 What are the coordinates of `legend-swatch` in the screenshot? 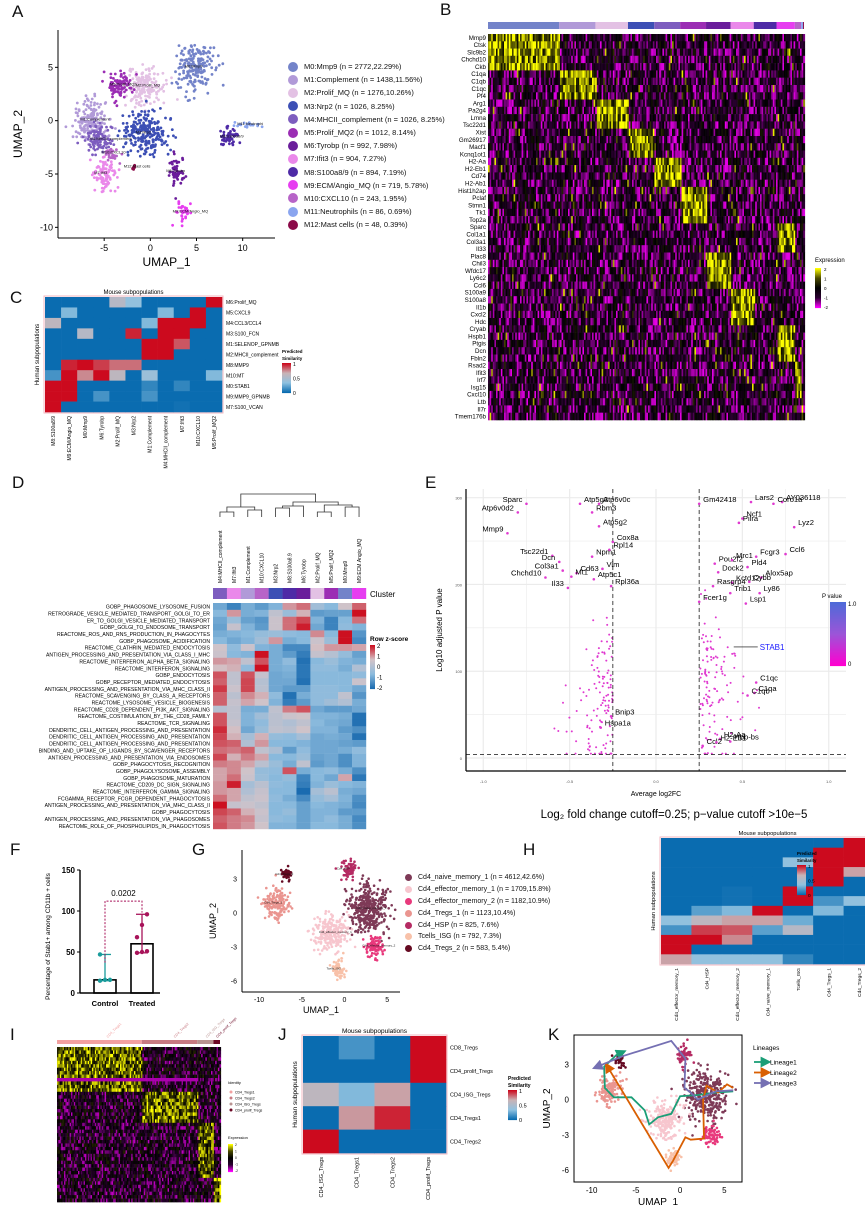 It's located at (293, 132).